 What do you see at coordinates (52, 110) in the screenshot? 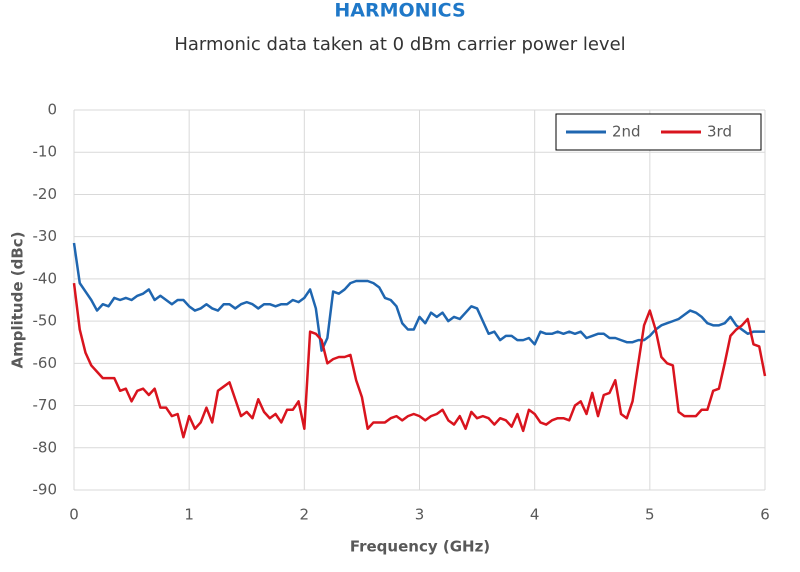
I see `y-tick-label: 0` at bounding box center [52, 110].